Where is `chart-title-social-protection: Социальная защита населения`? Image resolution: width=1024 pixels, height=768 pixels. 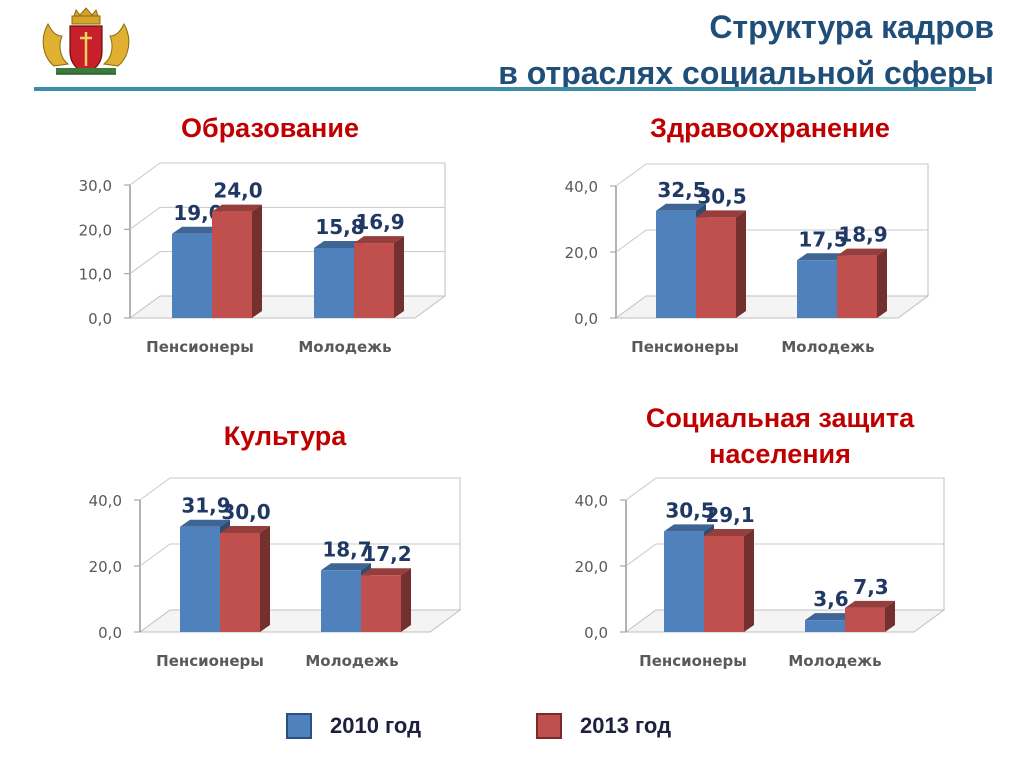
chart-title-social-protection: Социальная защита населения is located at coordinates (780, 436).